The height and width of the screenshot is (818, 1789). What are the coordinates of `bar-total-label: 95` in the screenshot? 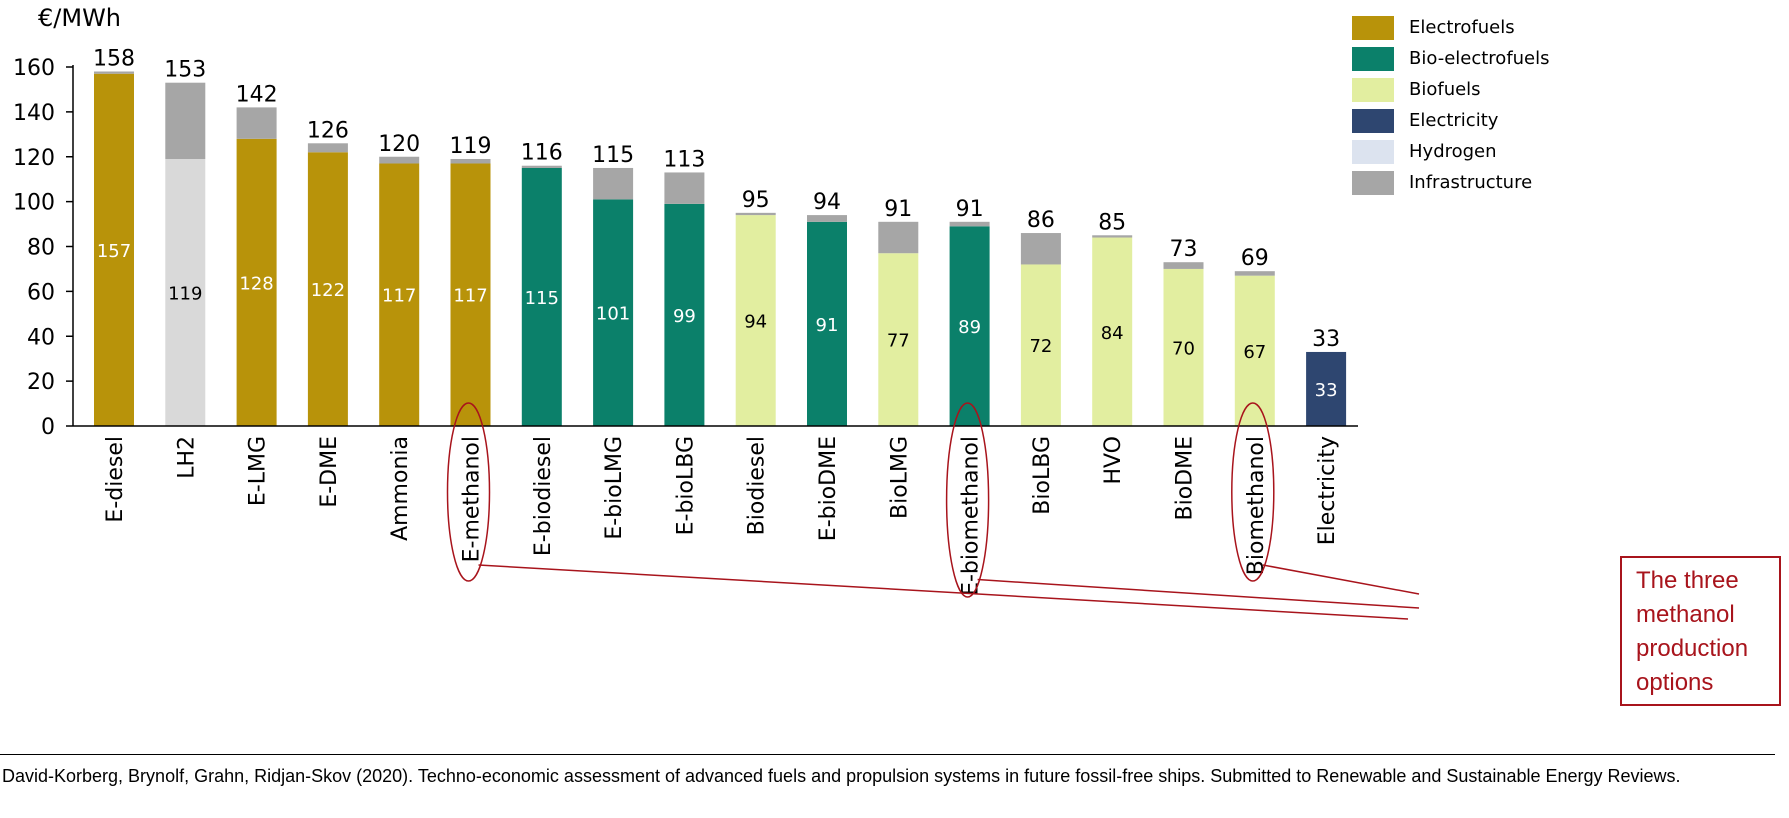 It's located at (756, 200).